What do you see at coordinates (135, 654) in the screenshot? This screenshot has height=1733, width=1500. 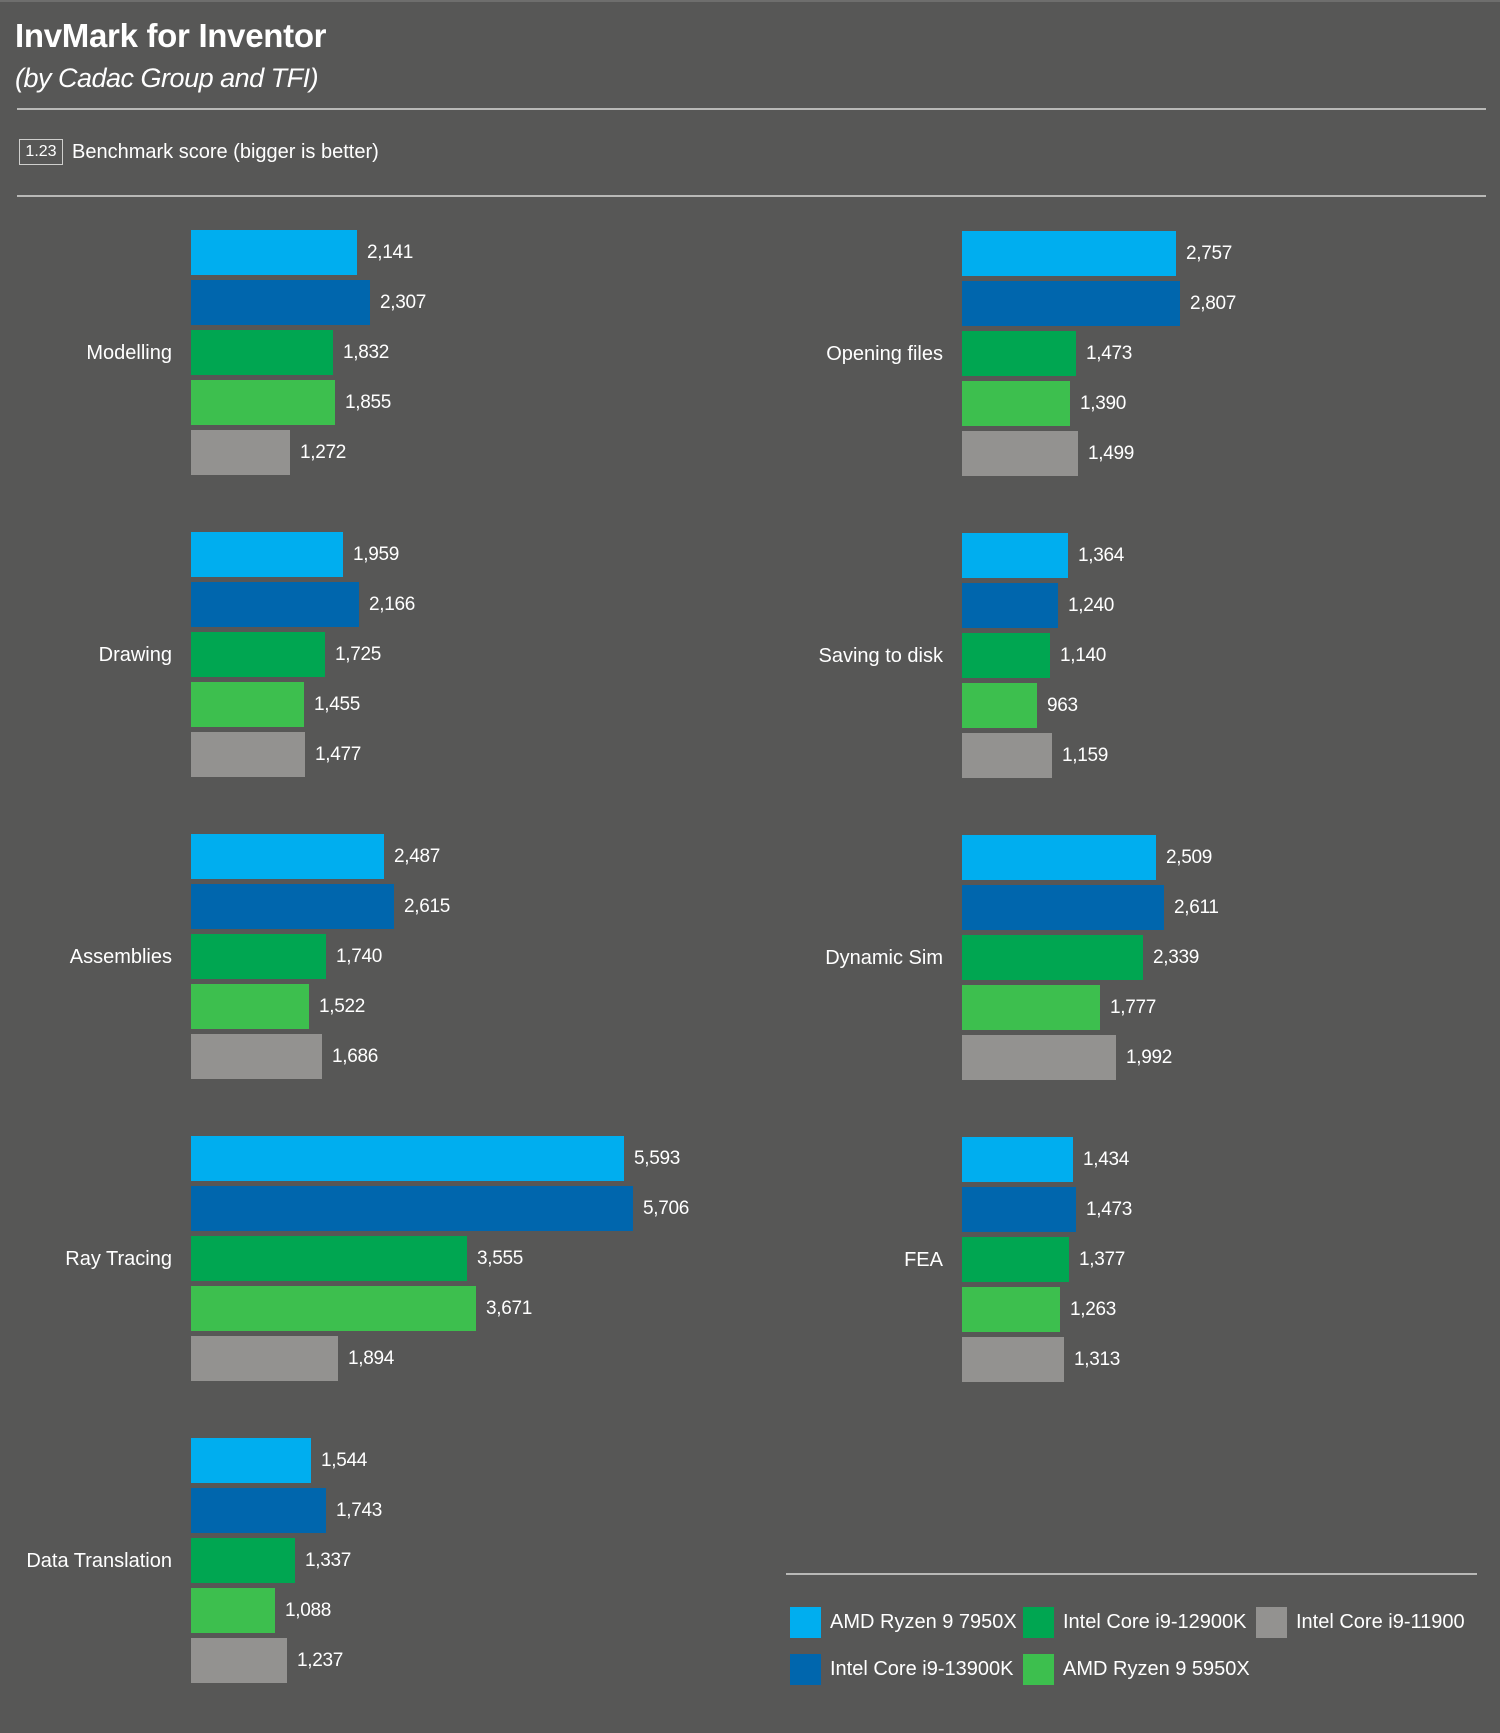 I see `category-label-drawing: Drawing` at bounding box center [135, 654].